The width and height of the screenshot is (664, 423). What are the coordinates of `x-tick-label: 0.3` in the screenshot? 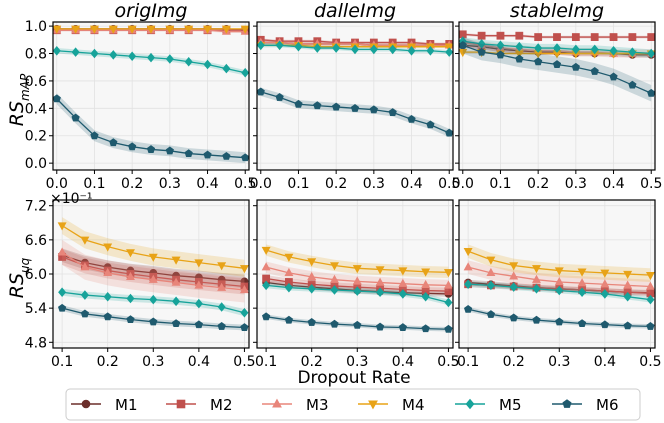 It's located at (153, 362).